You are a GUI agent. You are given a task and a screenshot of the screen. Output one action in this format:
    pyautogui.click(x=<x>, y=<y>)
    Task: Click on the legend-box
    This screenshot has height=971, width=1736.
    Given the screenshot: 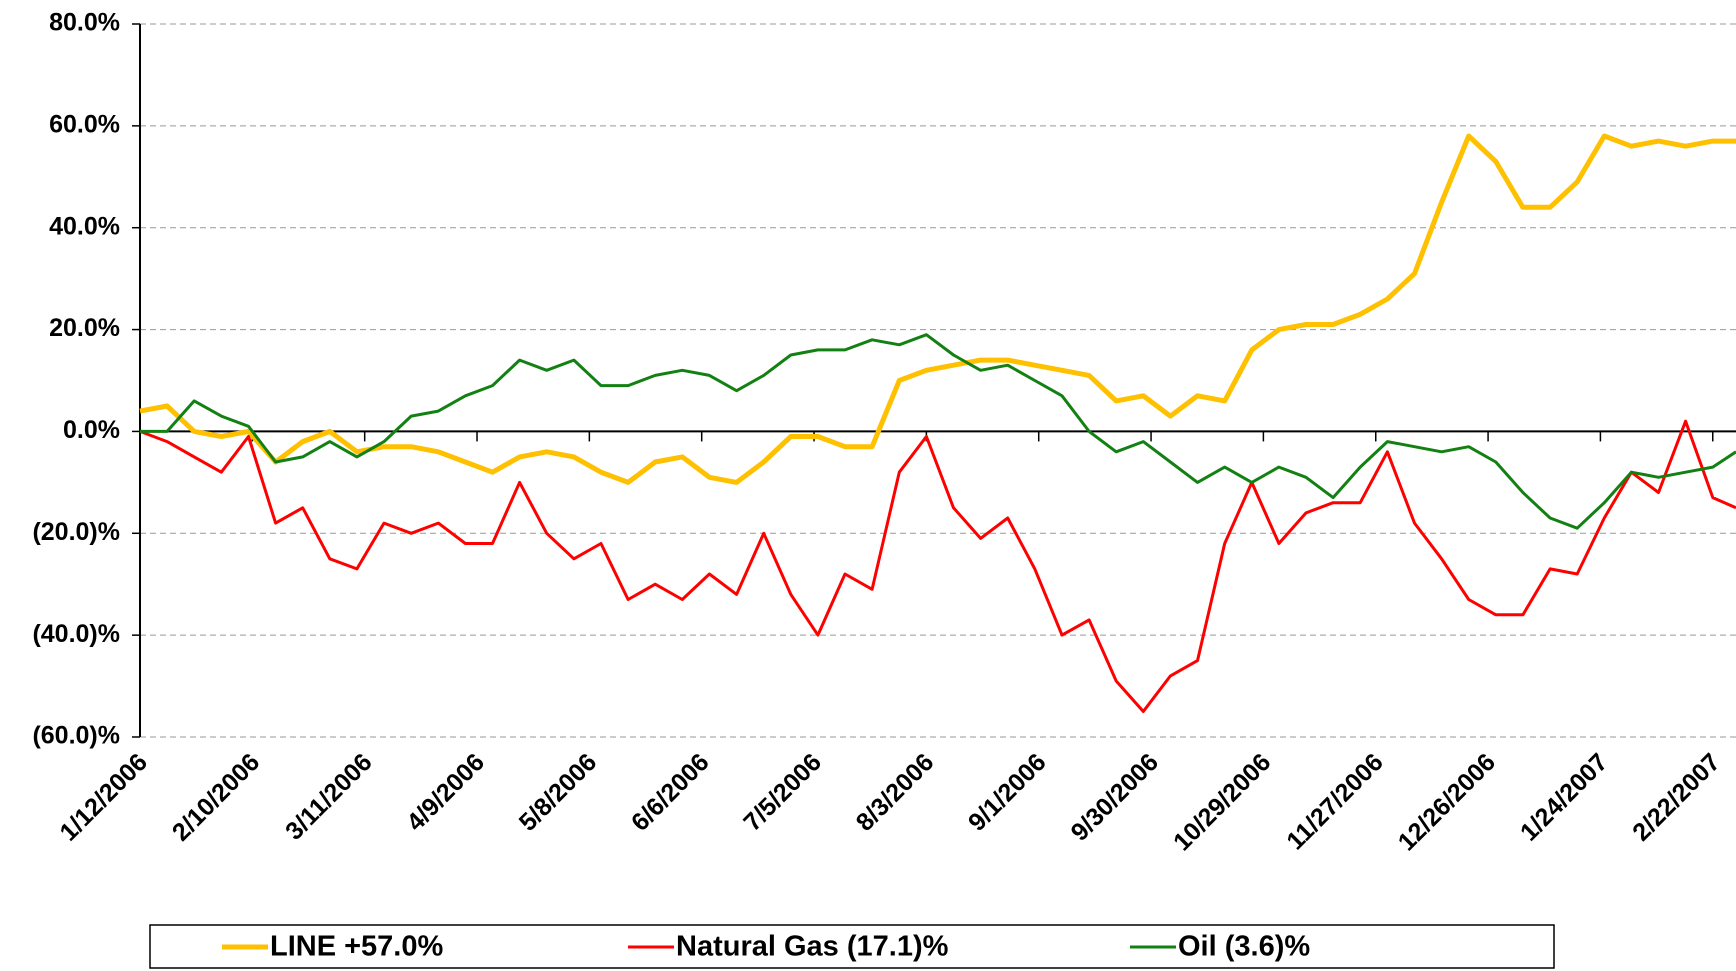 What is the action you would take?
    pyautogui.click(x=852, y=946)
    